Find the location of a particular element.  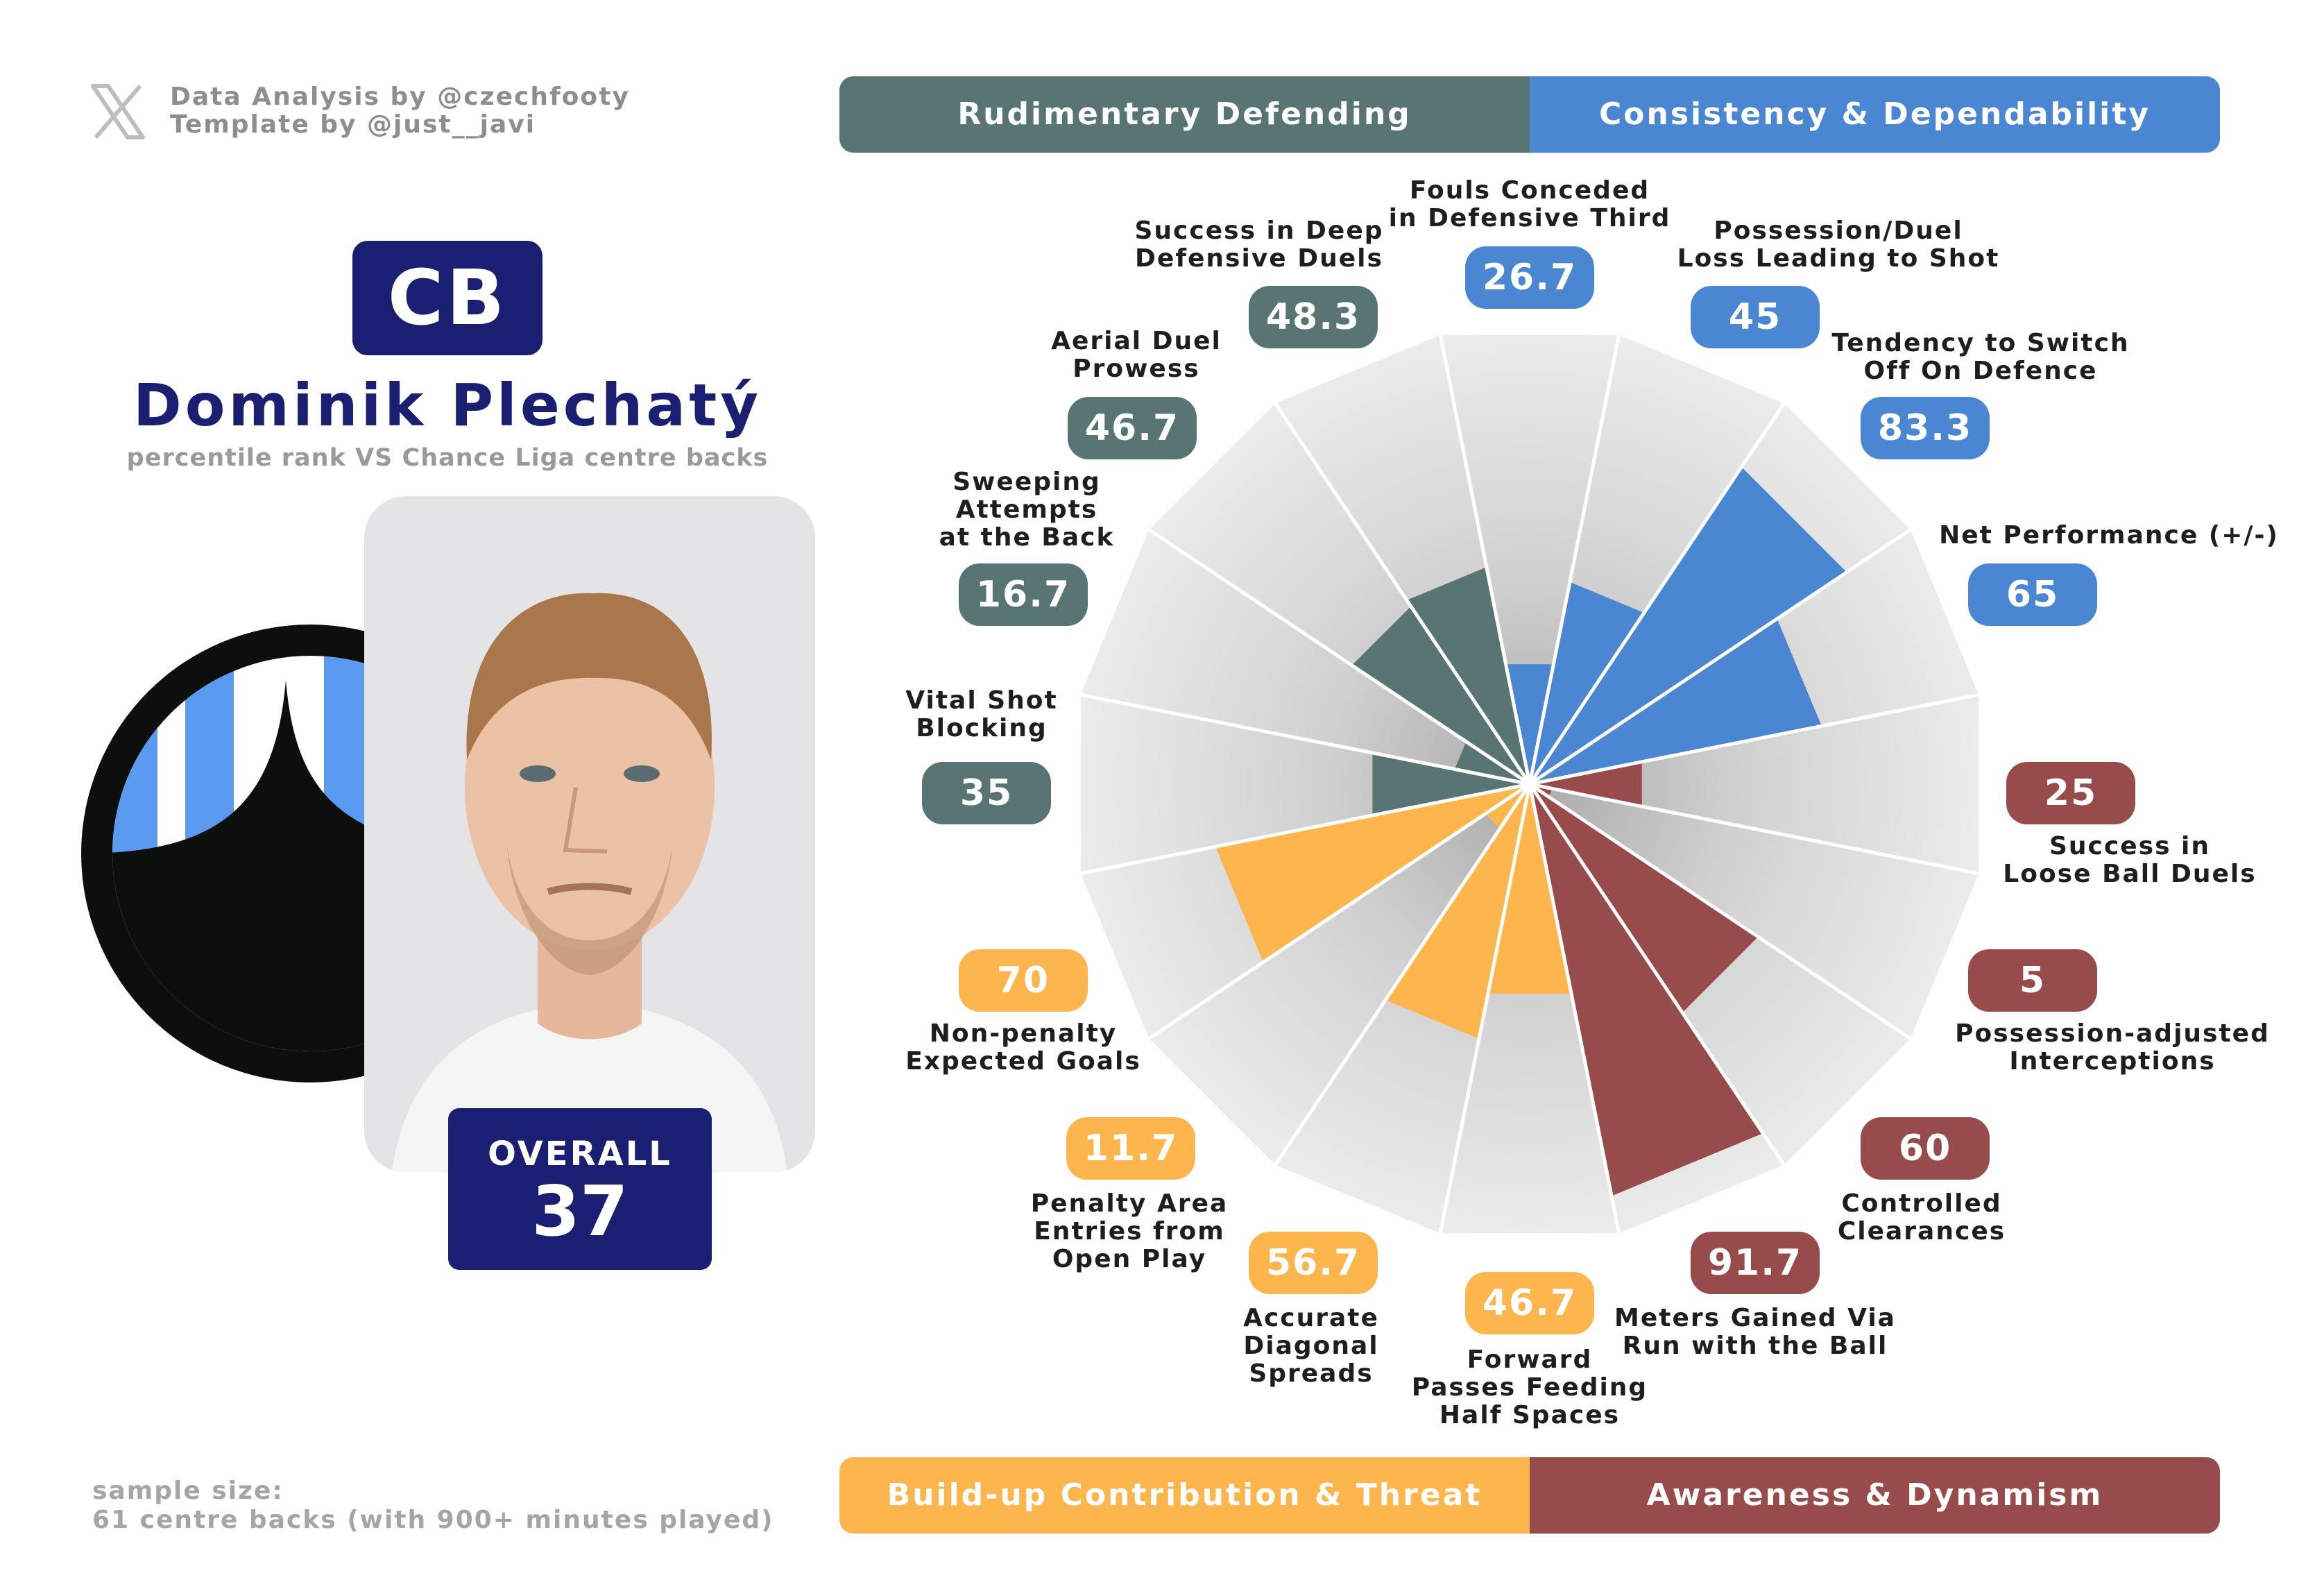

bar-forward-passes-feeding-half-spaces is located at coordinates (1530, 889).